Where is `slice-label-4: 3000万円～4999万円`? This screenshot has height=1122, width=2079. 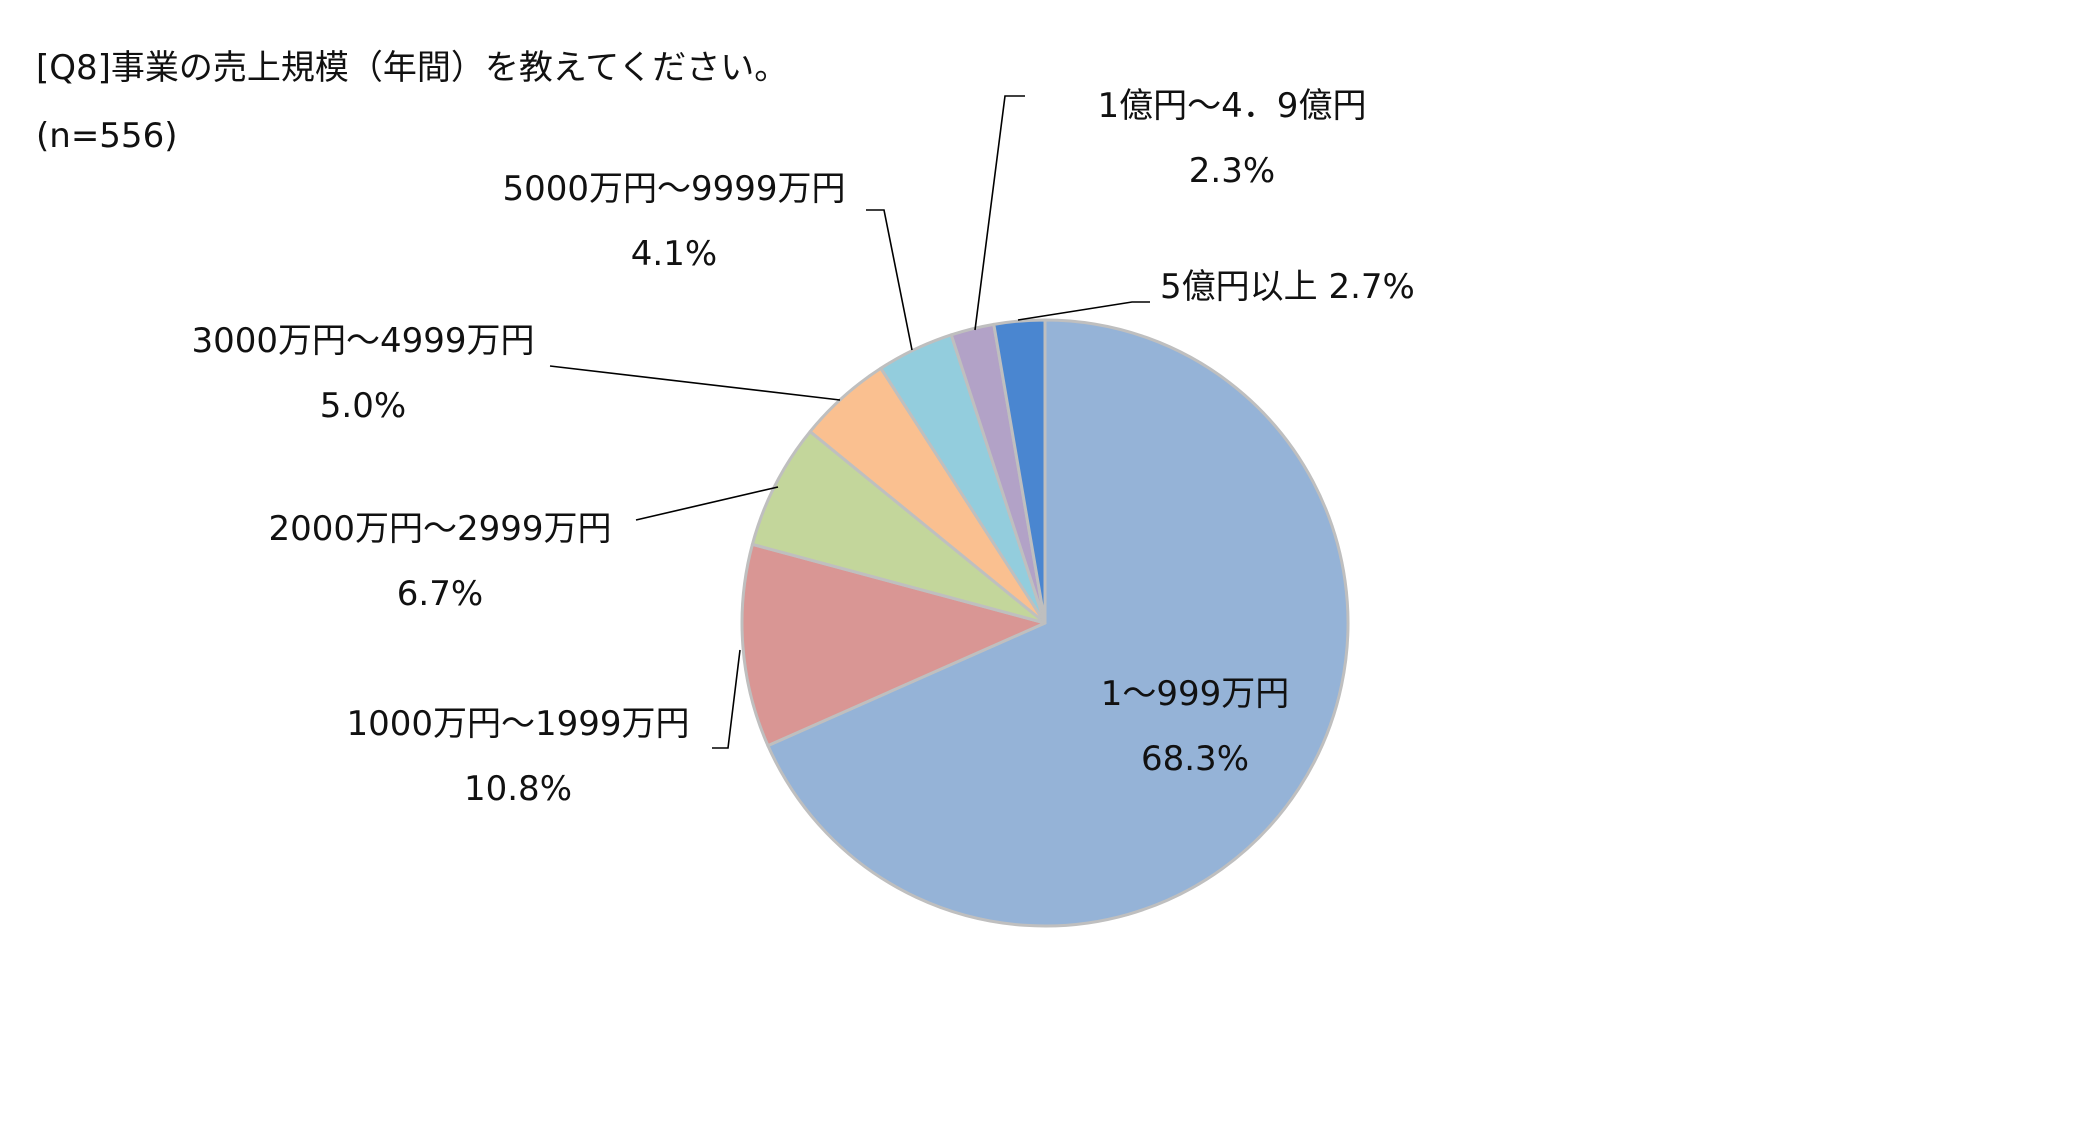 slice-label-4: 3000万円～4999万円 is located at coordinates (362, 341).